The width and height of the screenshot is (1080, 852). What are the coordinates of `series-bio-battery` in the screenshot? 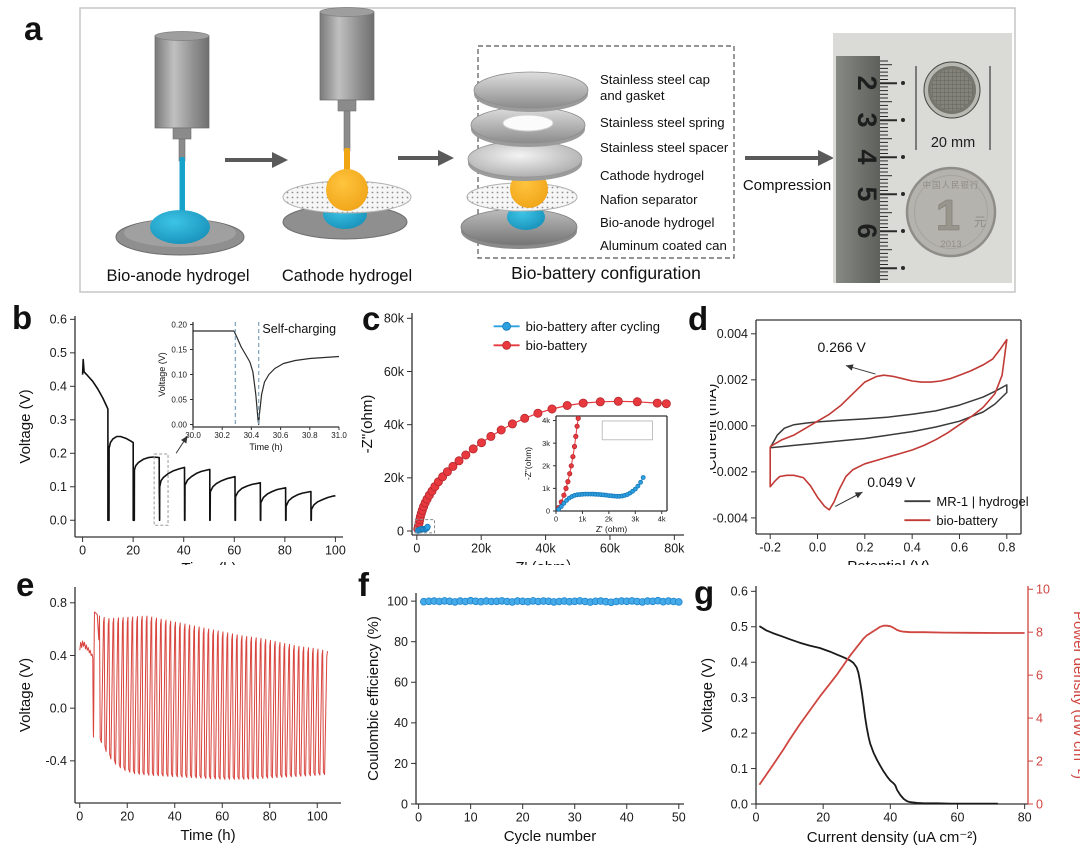 It's located at (542, 465).